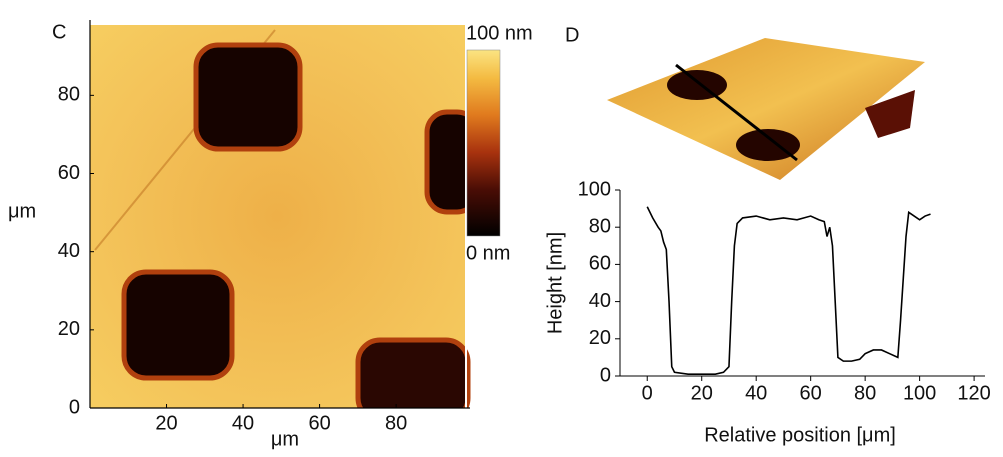 The width and height of the screenshot is (1003, 457). I want to click on colorbar-label: 100 nm, so click(499, 33).